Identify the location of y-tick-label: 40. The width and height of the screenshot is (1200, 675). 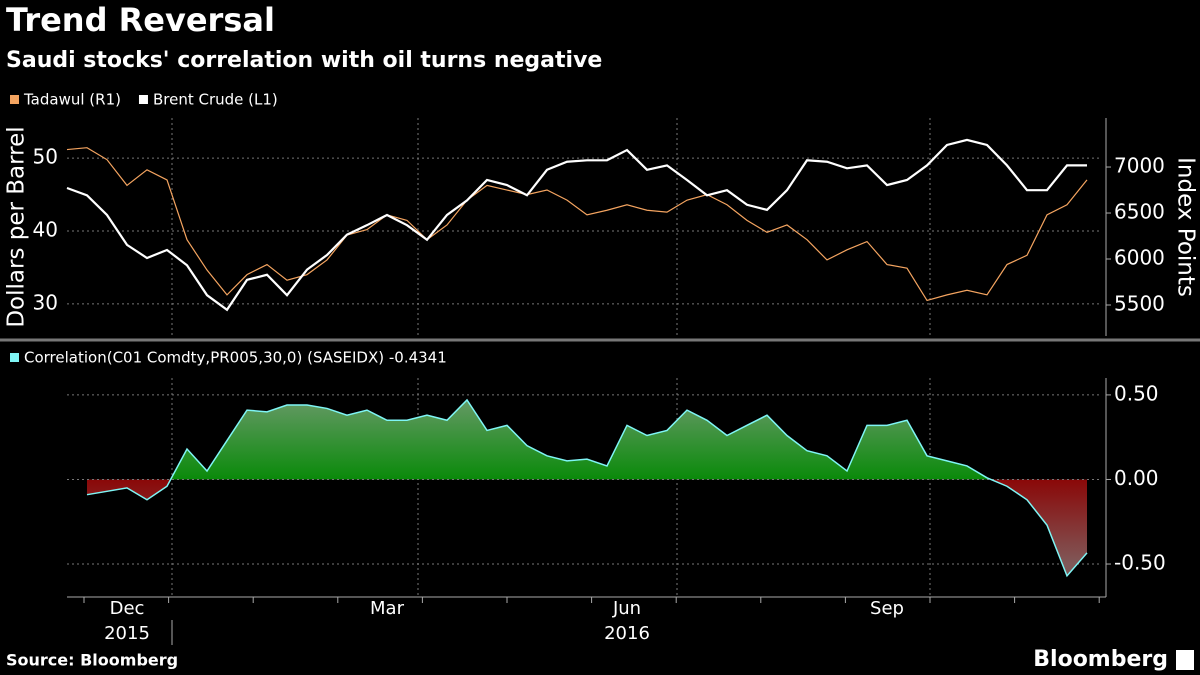
(45, 230).